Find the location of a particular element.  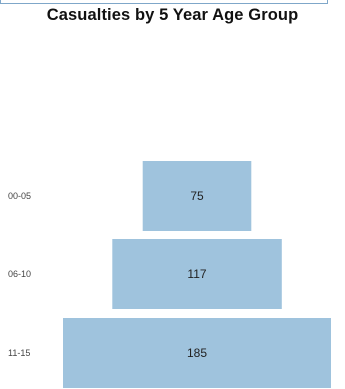

category-label-00-05: 00-05 is located at coordinates (19, 196).